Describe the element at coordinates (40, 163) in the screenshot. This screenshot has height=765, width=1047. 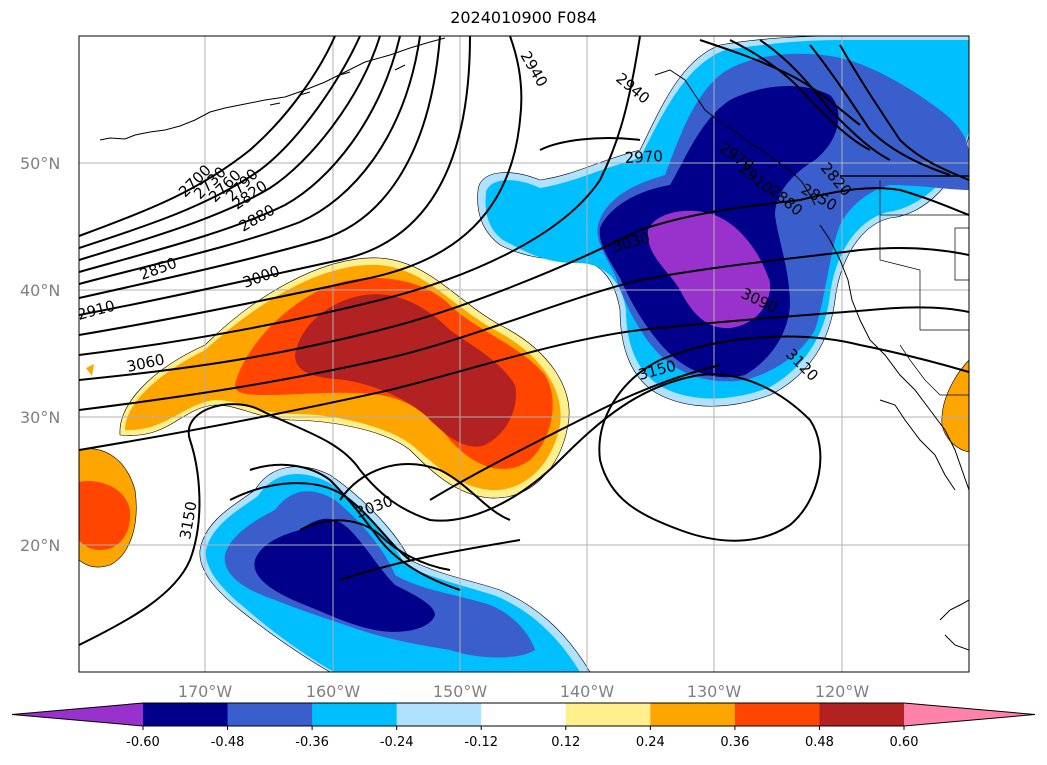
I see `lat-label-50n: 50°N` at that location.